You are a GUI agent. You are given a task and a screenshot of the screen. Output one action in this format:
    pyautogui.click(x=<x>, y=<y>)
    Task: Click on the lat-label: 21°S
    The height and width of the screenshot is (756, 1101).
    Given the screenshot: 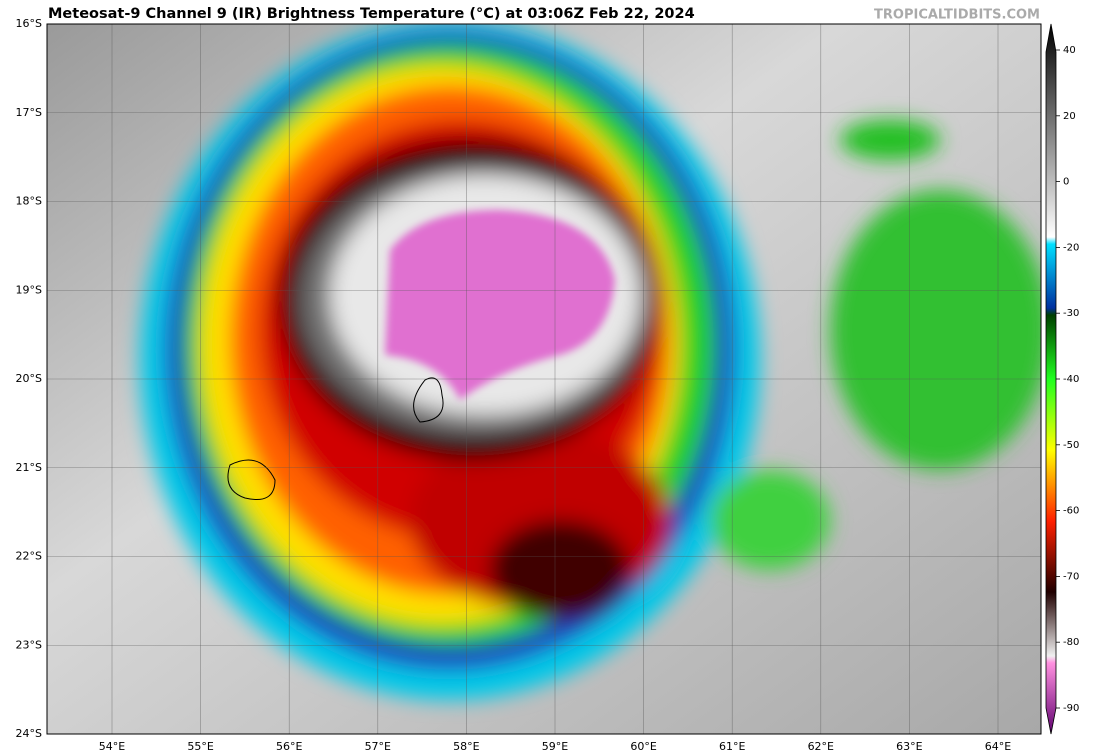 What is the action you would take?
    pyautogui.click(x=29, y=467)
    